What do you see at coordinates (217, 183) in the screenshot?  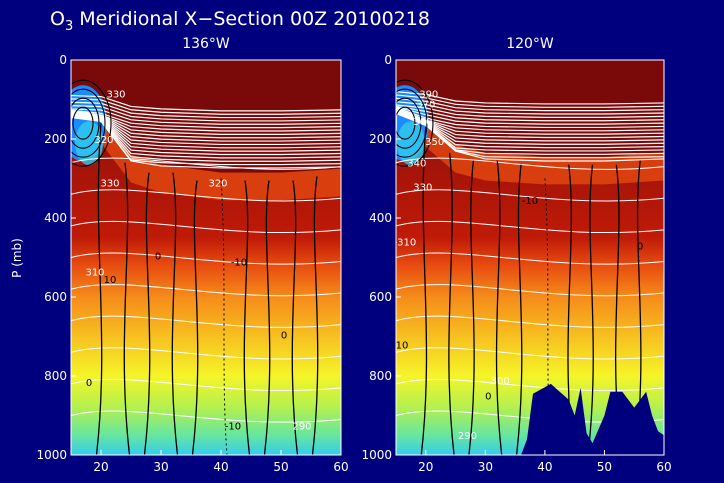 I see `contour-label: 320` at bounding box center [217, 183].